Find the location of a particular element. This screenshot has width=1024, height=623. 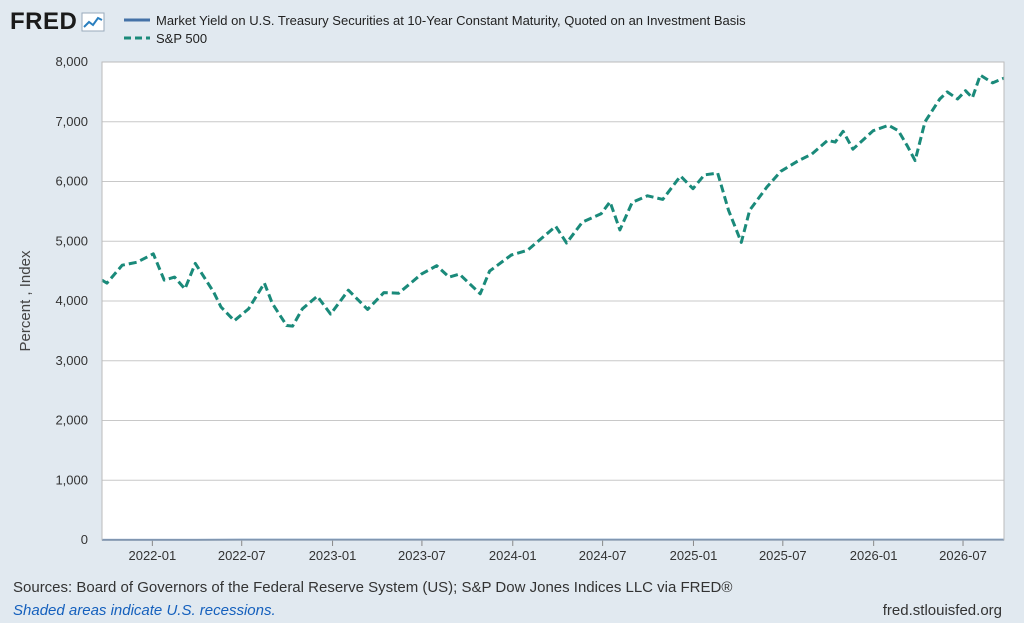

y-tick-label: 7,000 is located at coordinates (71, 121).